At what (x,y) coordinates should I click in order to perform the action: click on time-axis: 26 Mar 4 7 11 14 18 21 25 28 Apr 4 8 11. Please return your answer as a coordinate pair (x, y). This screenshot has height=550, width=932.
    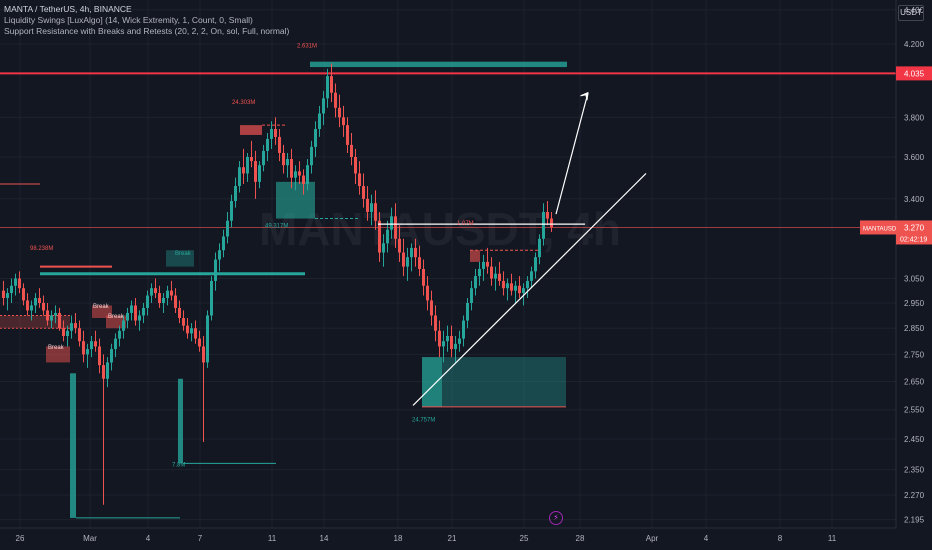
    Looking at the image, I should click on (448, 538).